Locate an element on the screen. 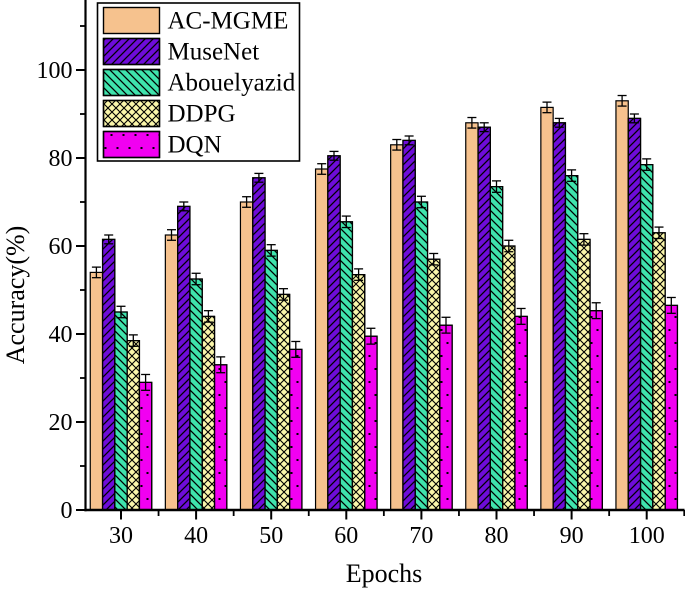  x-tick-label-100: 100 is located at coordinates (647, 536).